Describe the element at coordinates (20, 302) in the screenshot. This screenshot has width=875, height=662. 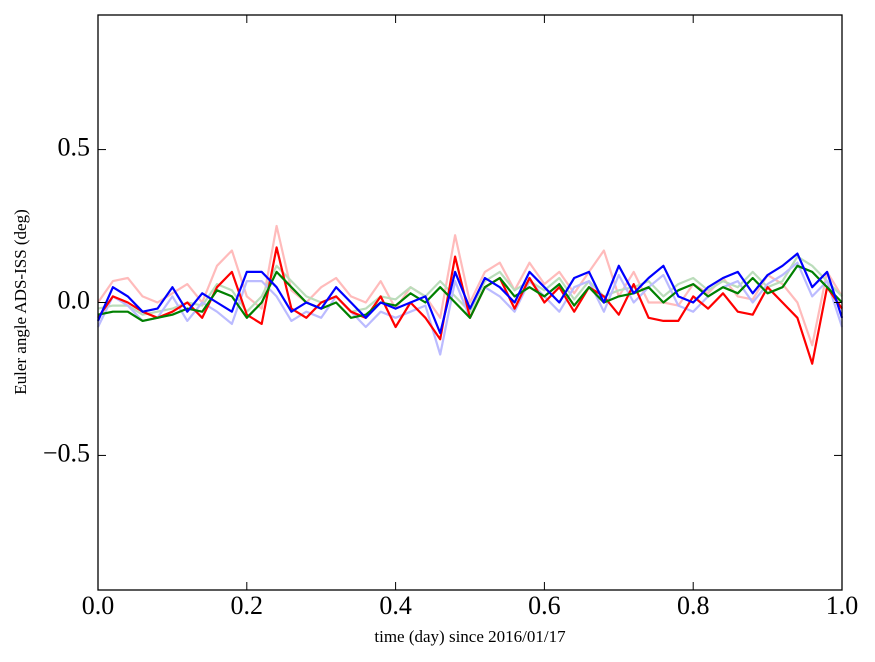
I see `y-axis-label: Euler angle ADS-ISS (deg)` at that location.